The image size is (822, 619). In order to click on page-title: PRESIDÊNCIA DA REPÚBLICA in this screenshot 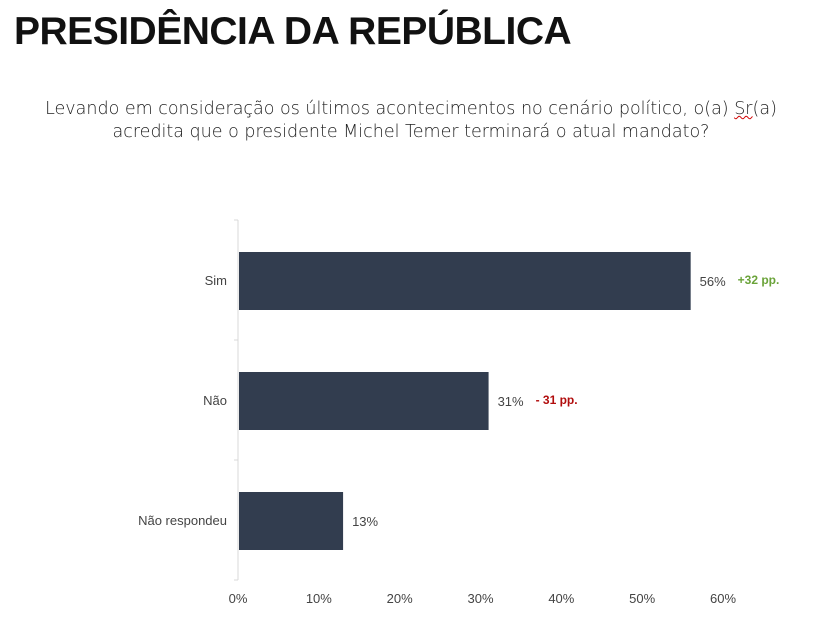, I will do `click(293, 31)`.